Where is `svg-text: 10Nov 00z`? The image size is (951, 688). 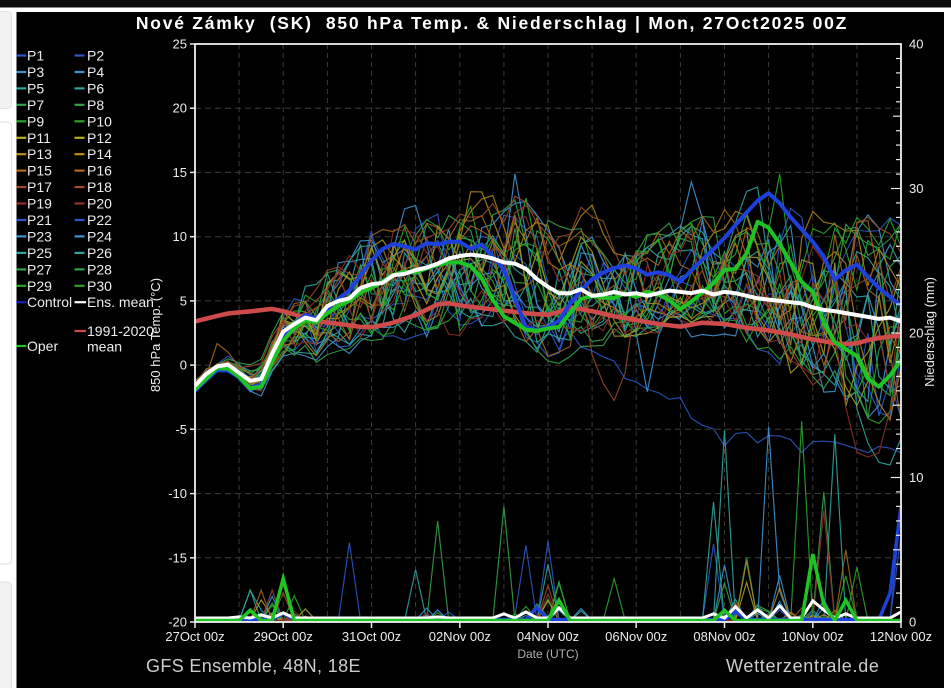
svg-text: 10Nov 00z is located at coordinates (813, 636).